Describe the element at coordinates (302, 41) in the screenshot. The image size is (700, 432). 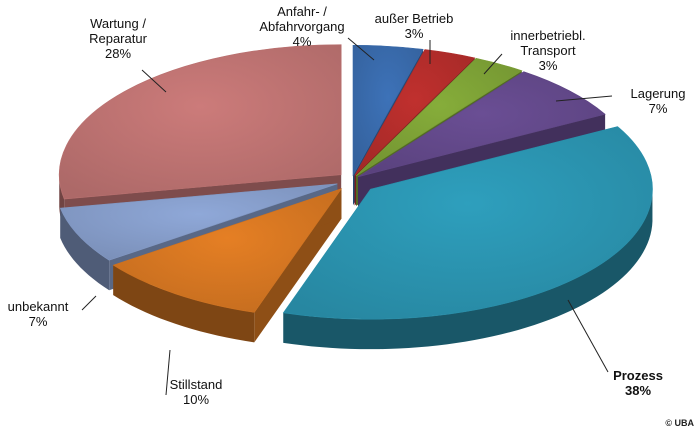
I see `slice-value-label-0: 4%` at that location.